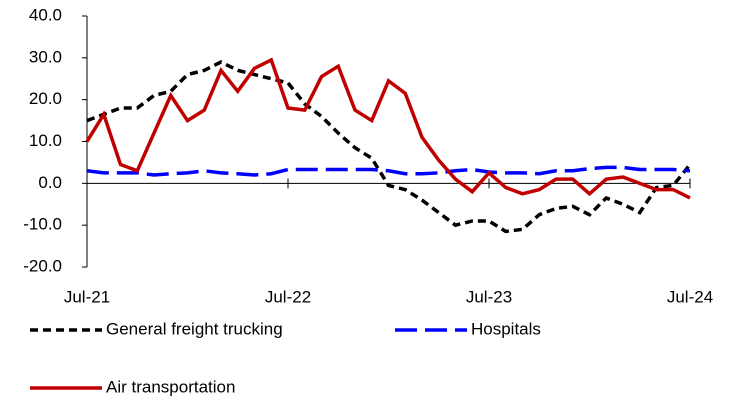 Image resolution: width=732 pixels, height=409 pixels. What do you see at coordinates (288, 296) in the screenshot?
I see `x-tick-label: Jul-22` at bounding box center [288, 296].